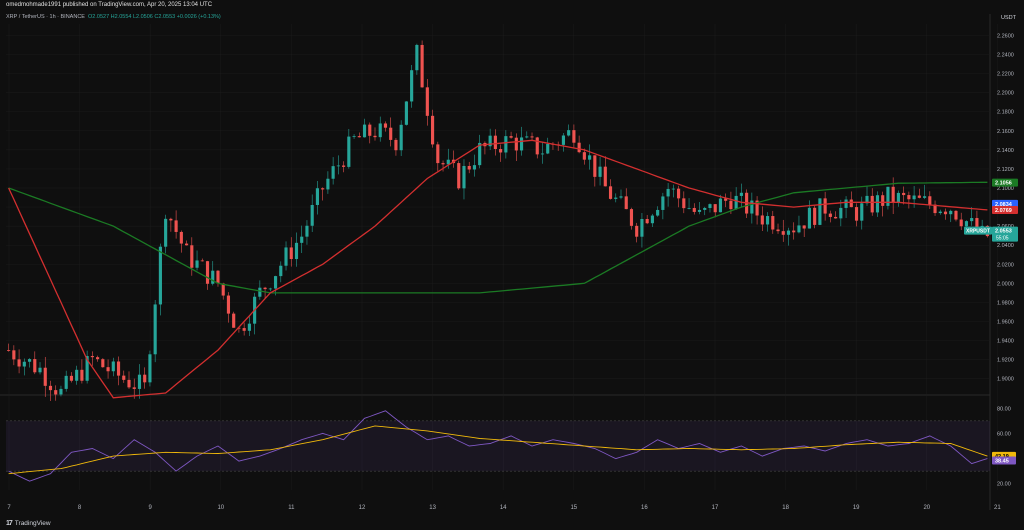  What do you see at coordinates (1005, 380) in the screenshot?
I see `y-tick-label: 1.9000` at bounding box center [1005, 380].